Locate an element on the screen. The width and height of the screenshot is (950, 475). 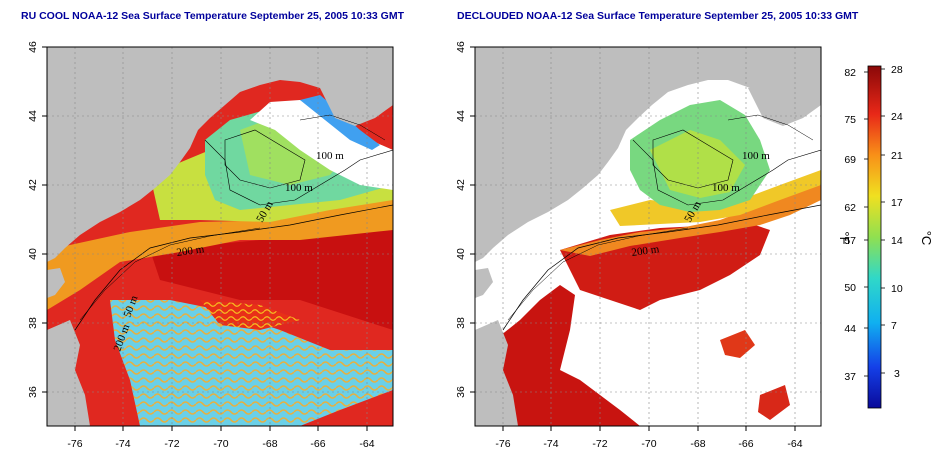
left-lon-tick: -76 is located at coordinates (74, 444).